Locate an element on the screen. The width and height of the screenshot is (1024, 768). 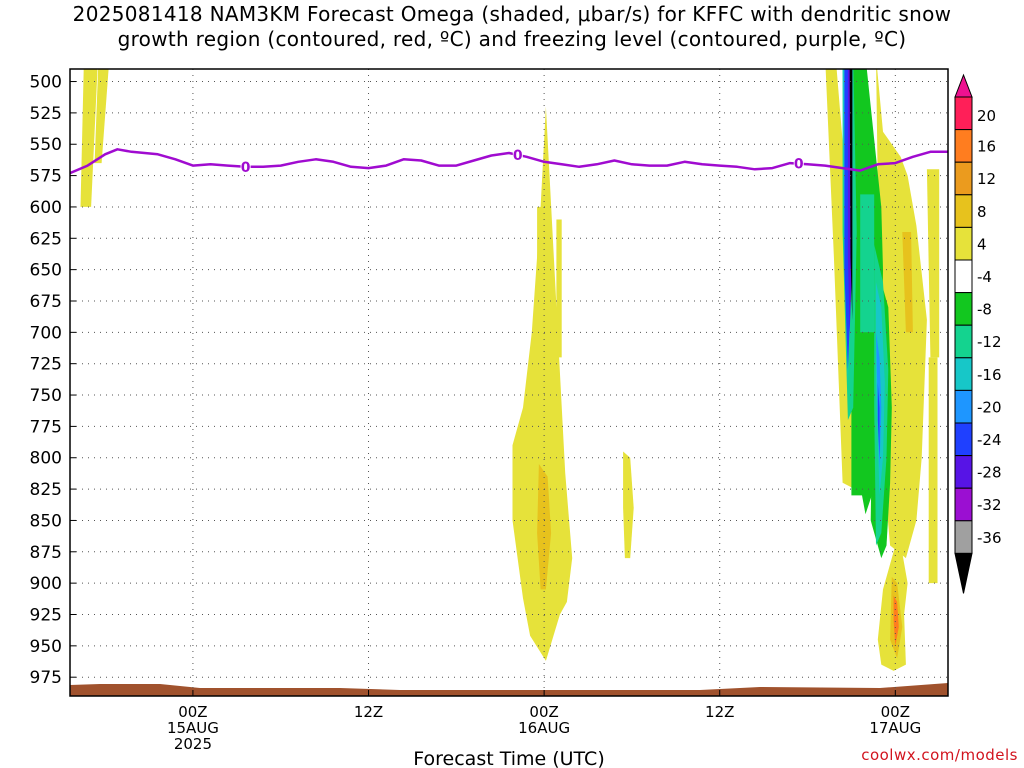
colorbar-label-5: -4 is located at coordinates (984, 277).